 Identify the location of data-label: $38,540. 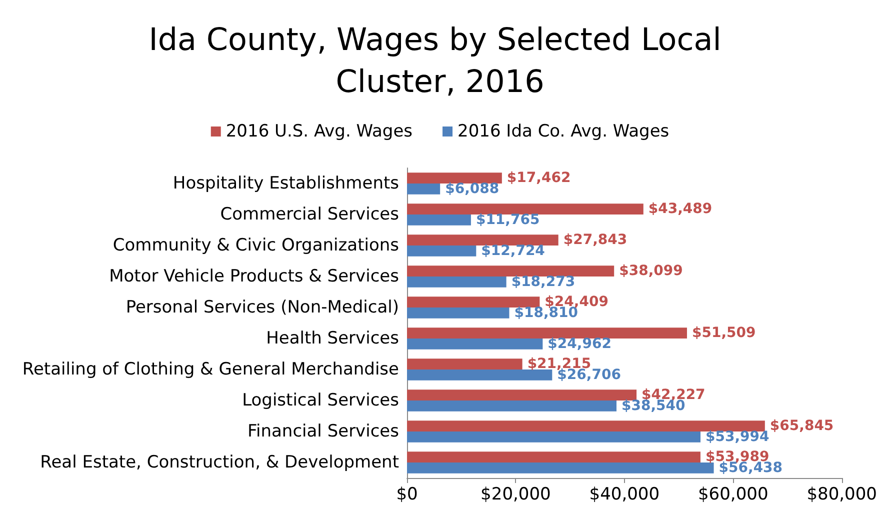
(653, 406).